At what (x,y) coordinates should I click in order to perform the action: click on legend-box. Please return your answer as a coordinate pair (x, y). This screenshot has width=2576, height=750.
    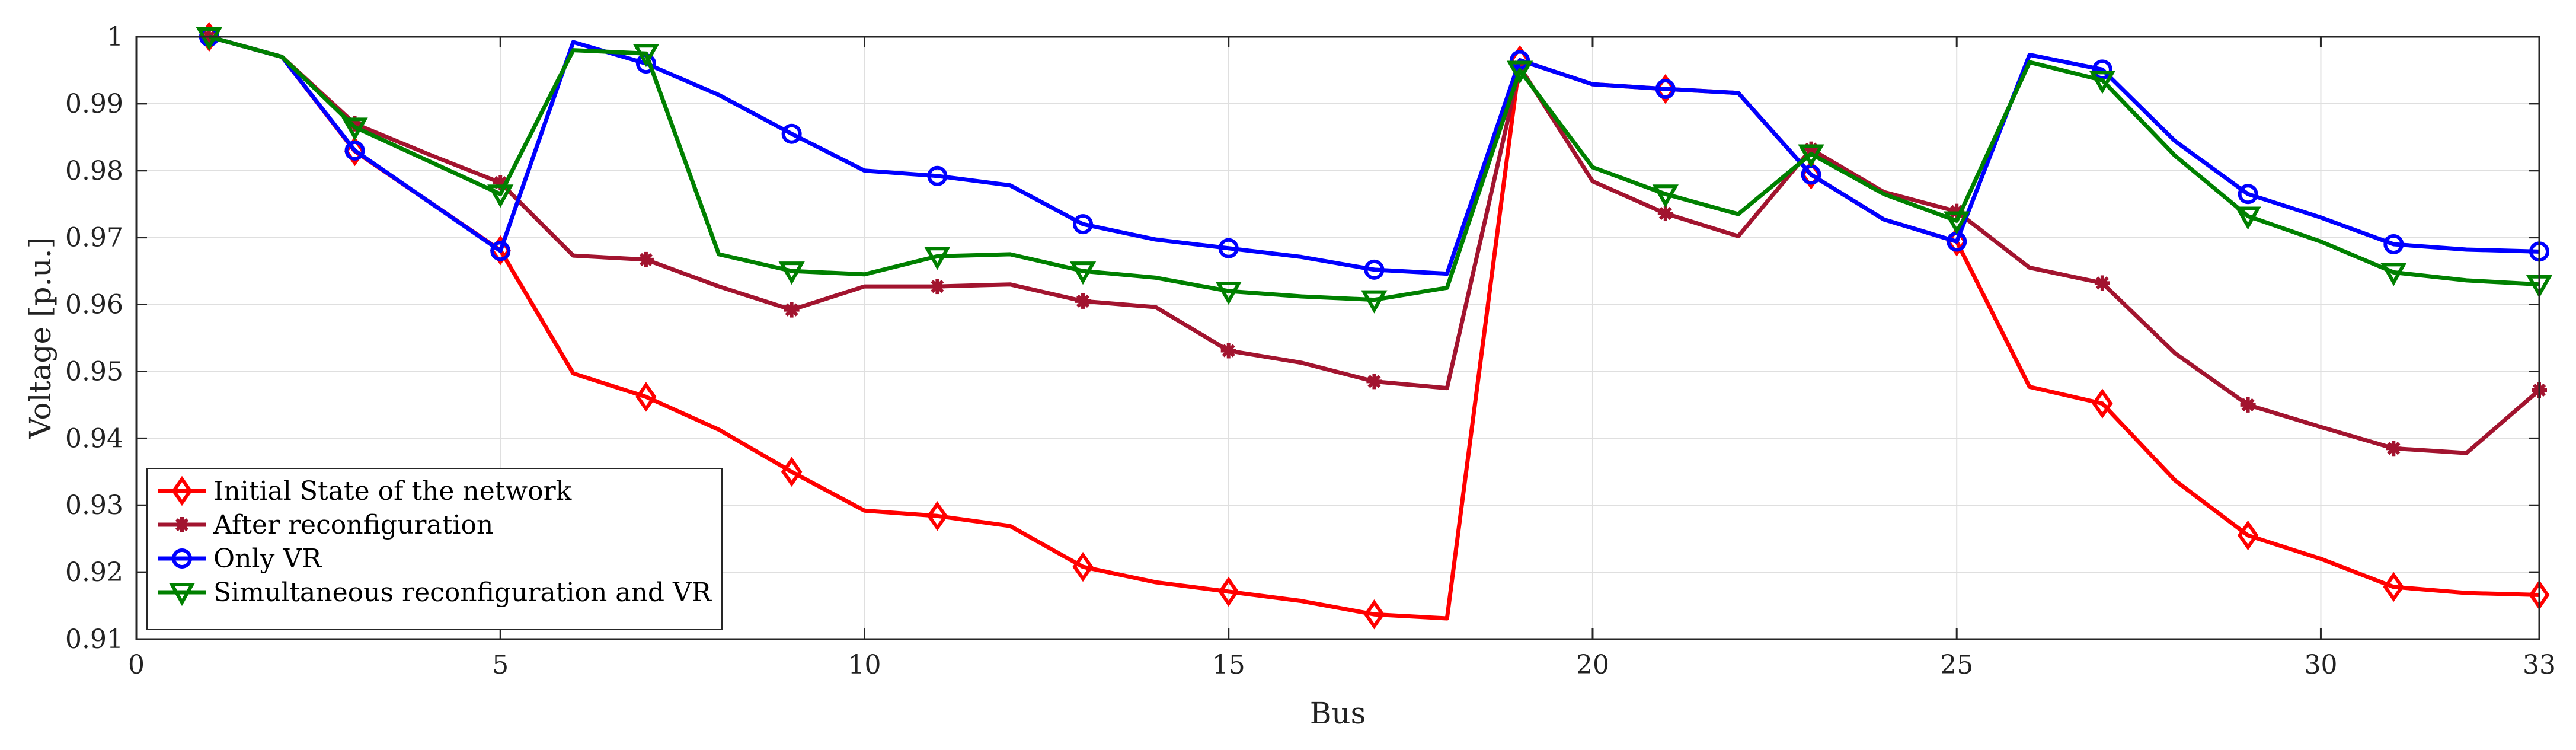
    Looking at the image, I should click on (434, 549).